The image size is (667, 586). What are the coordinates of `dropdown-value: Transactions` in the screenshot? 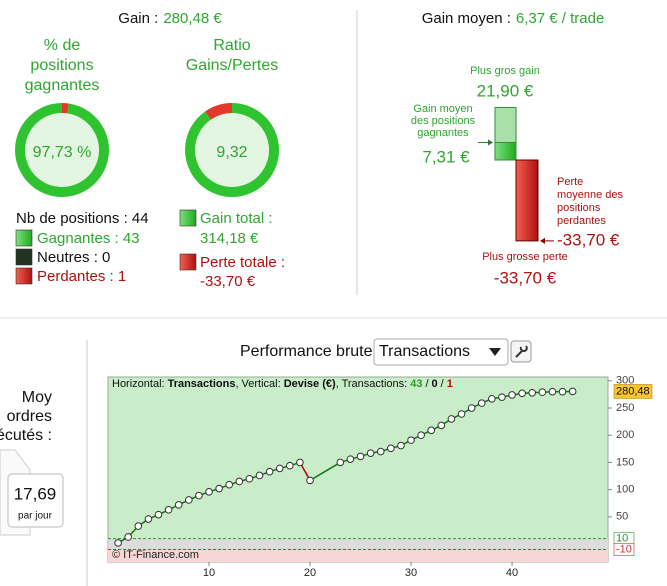 It's located at (424, 351).